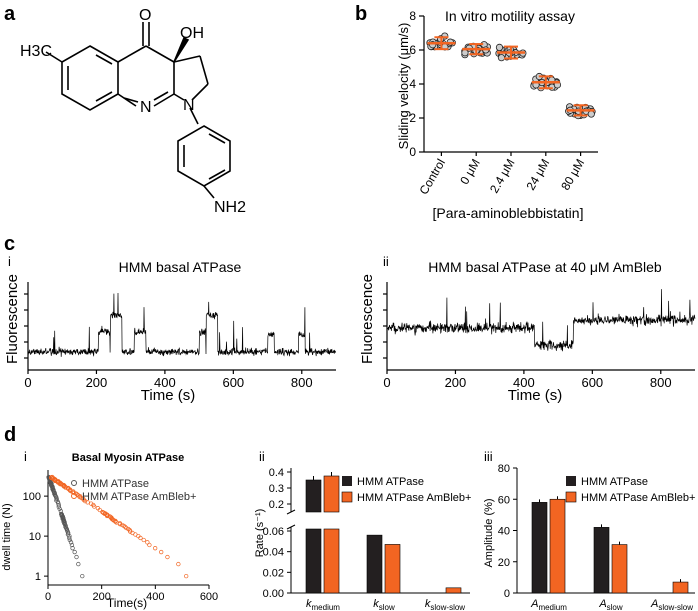  What do you see at coordinates (347, 481) in the screenshot?
I see `legend-swatch-rate-hmm` at bounding box center [347, 481].